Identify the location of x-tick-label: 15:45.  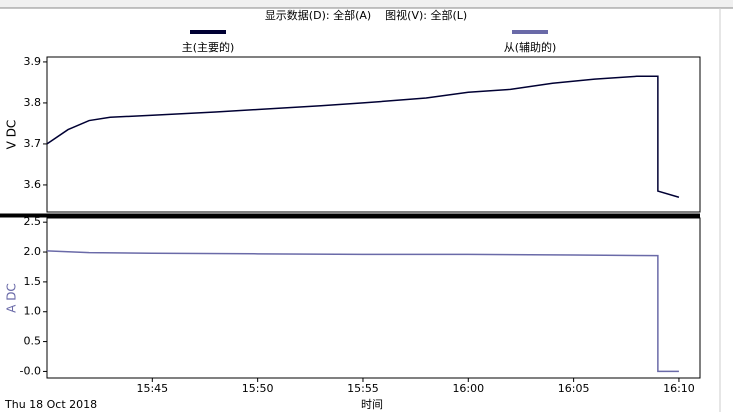
(152, 388).